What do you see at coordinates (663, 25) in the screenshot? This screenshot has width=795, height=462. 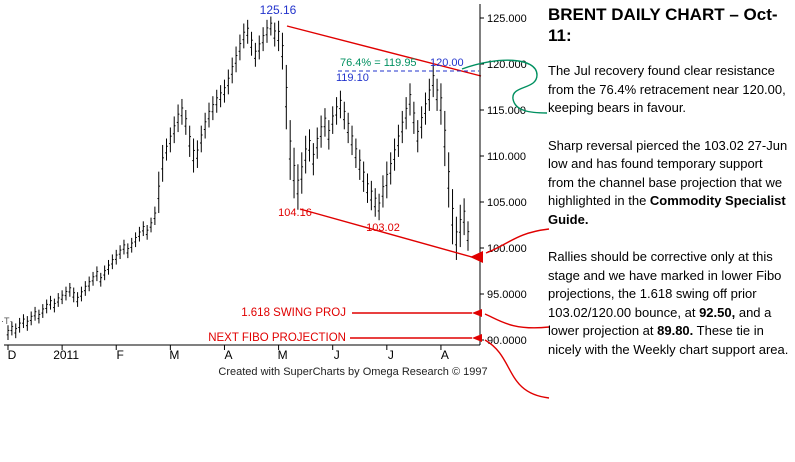 I see `page-title: BRENT DAILY CHART – Oct-11:` at bounding box center [663, 25].